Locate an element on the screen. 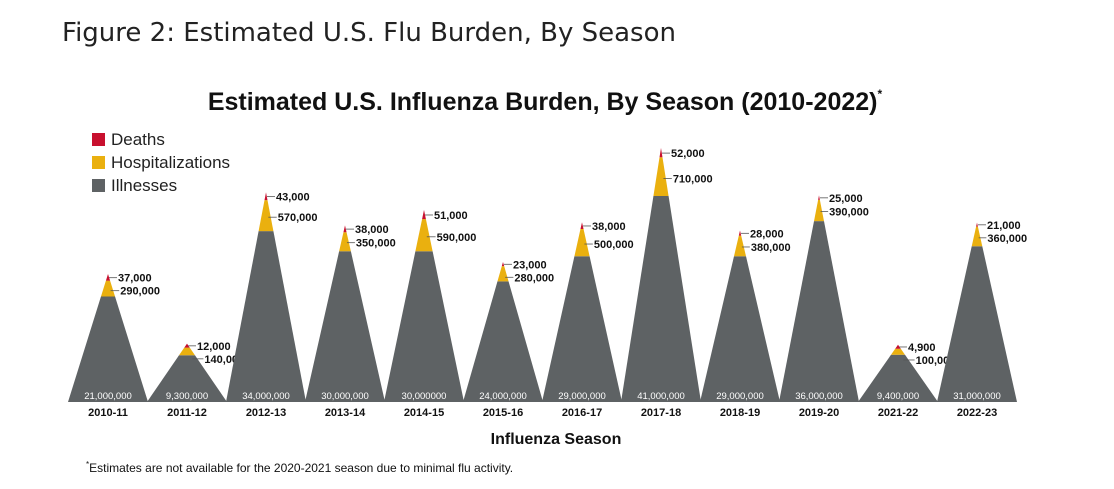 This screenshot has width=1114, height=489. illnesses-value-label: 36,000,000 is located at coordinates (819, 396).